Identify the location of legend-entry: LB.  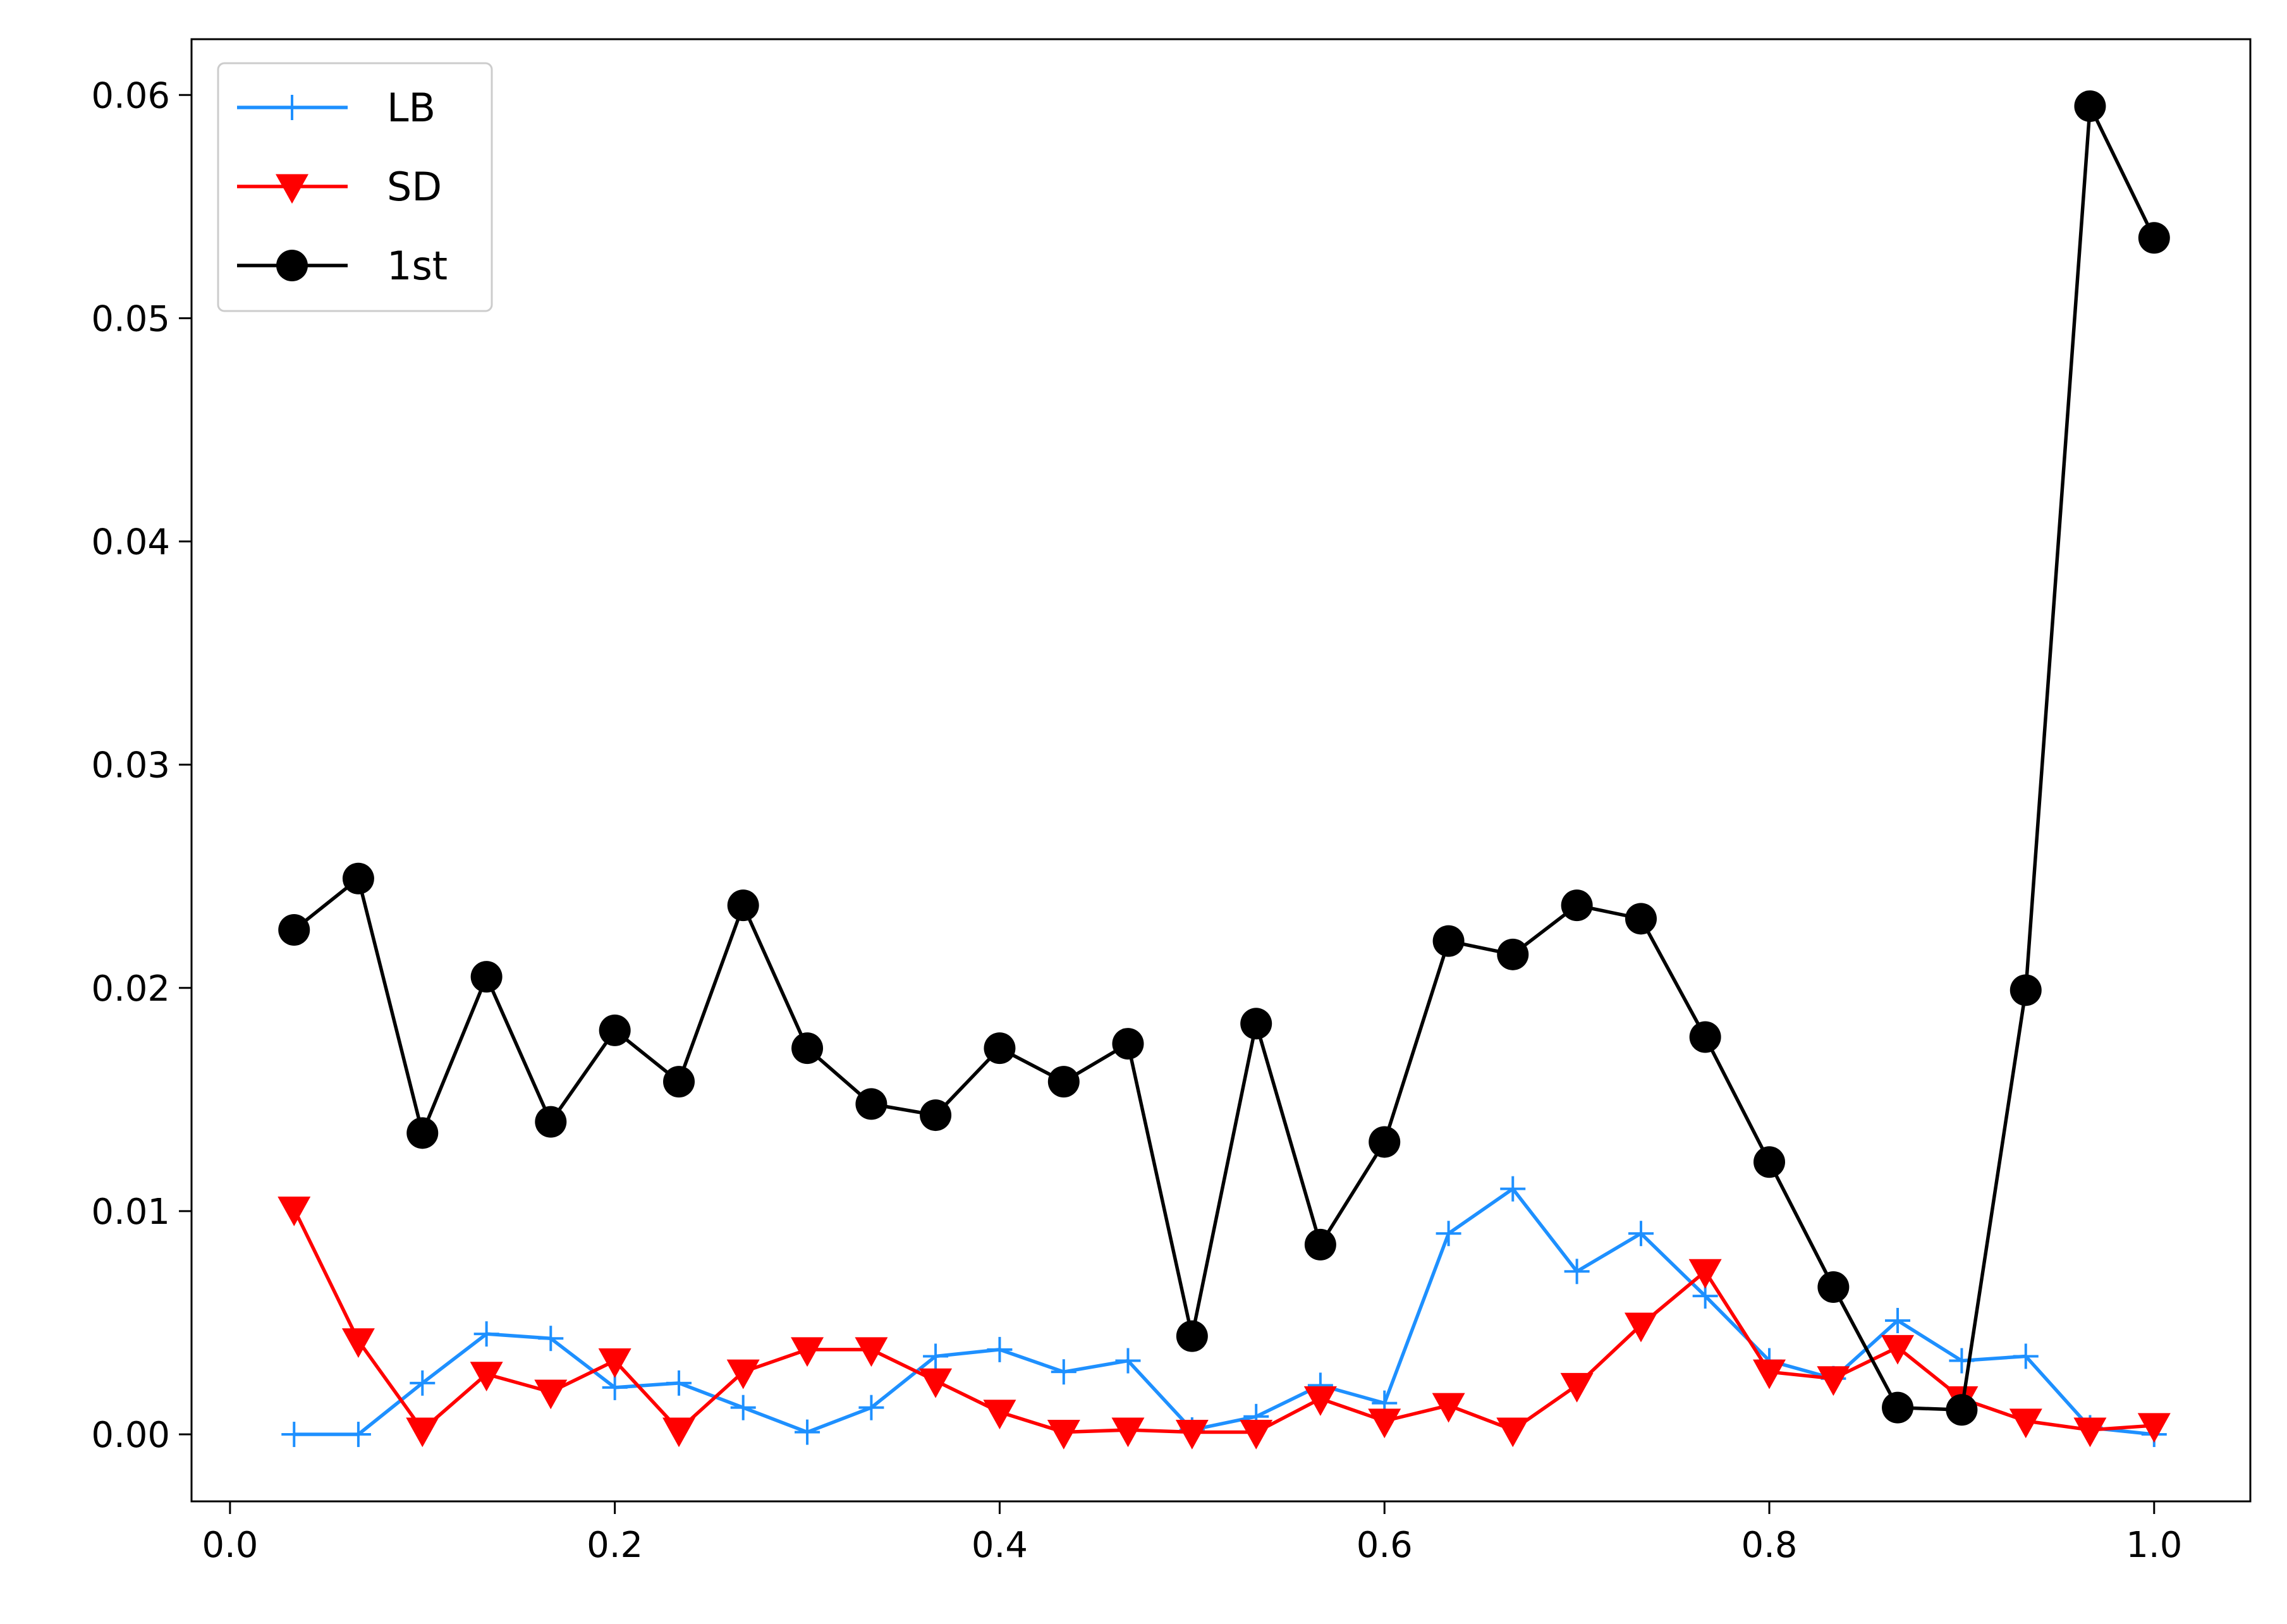
(336, 108).